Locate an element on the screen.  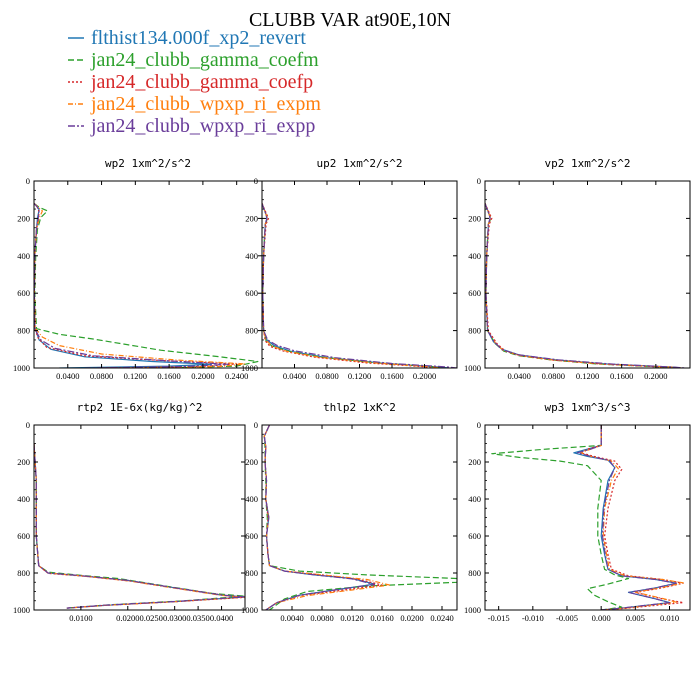
legend-entry: jan24_clubb_gamma_coefp is located at coordinates (190, 82).